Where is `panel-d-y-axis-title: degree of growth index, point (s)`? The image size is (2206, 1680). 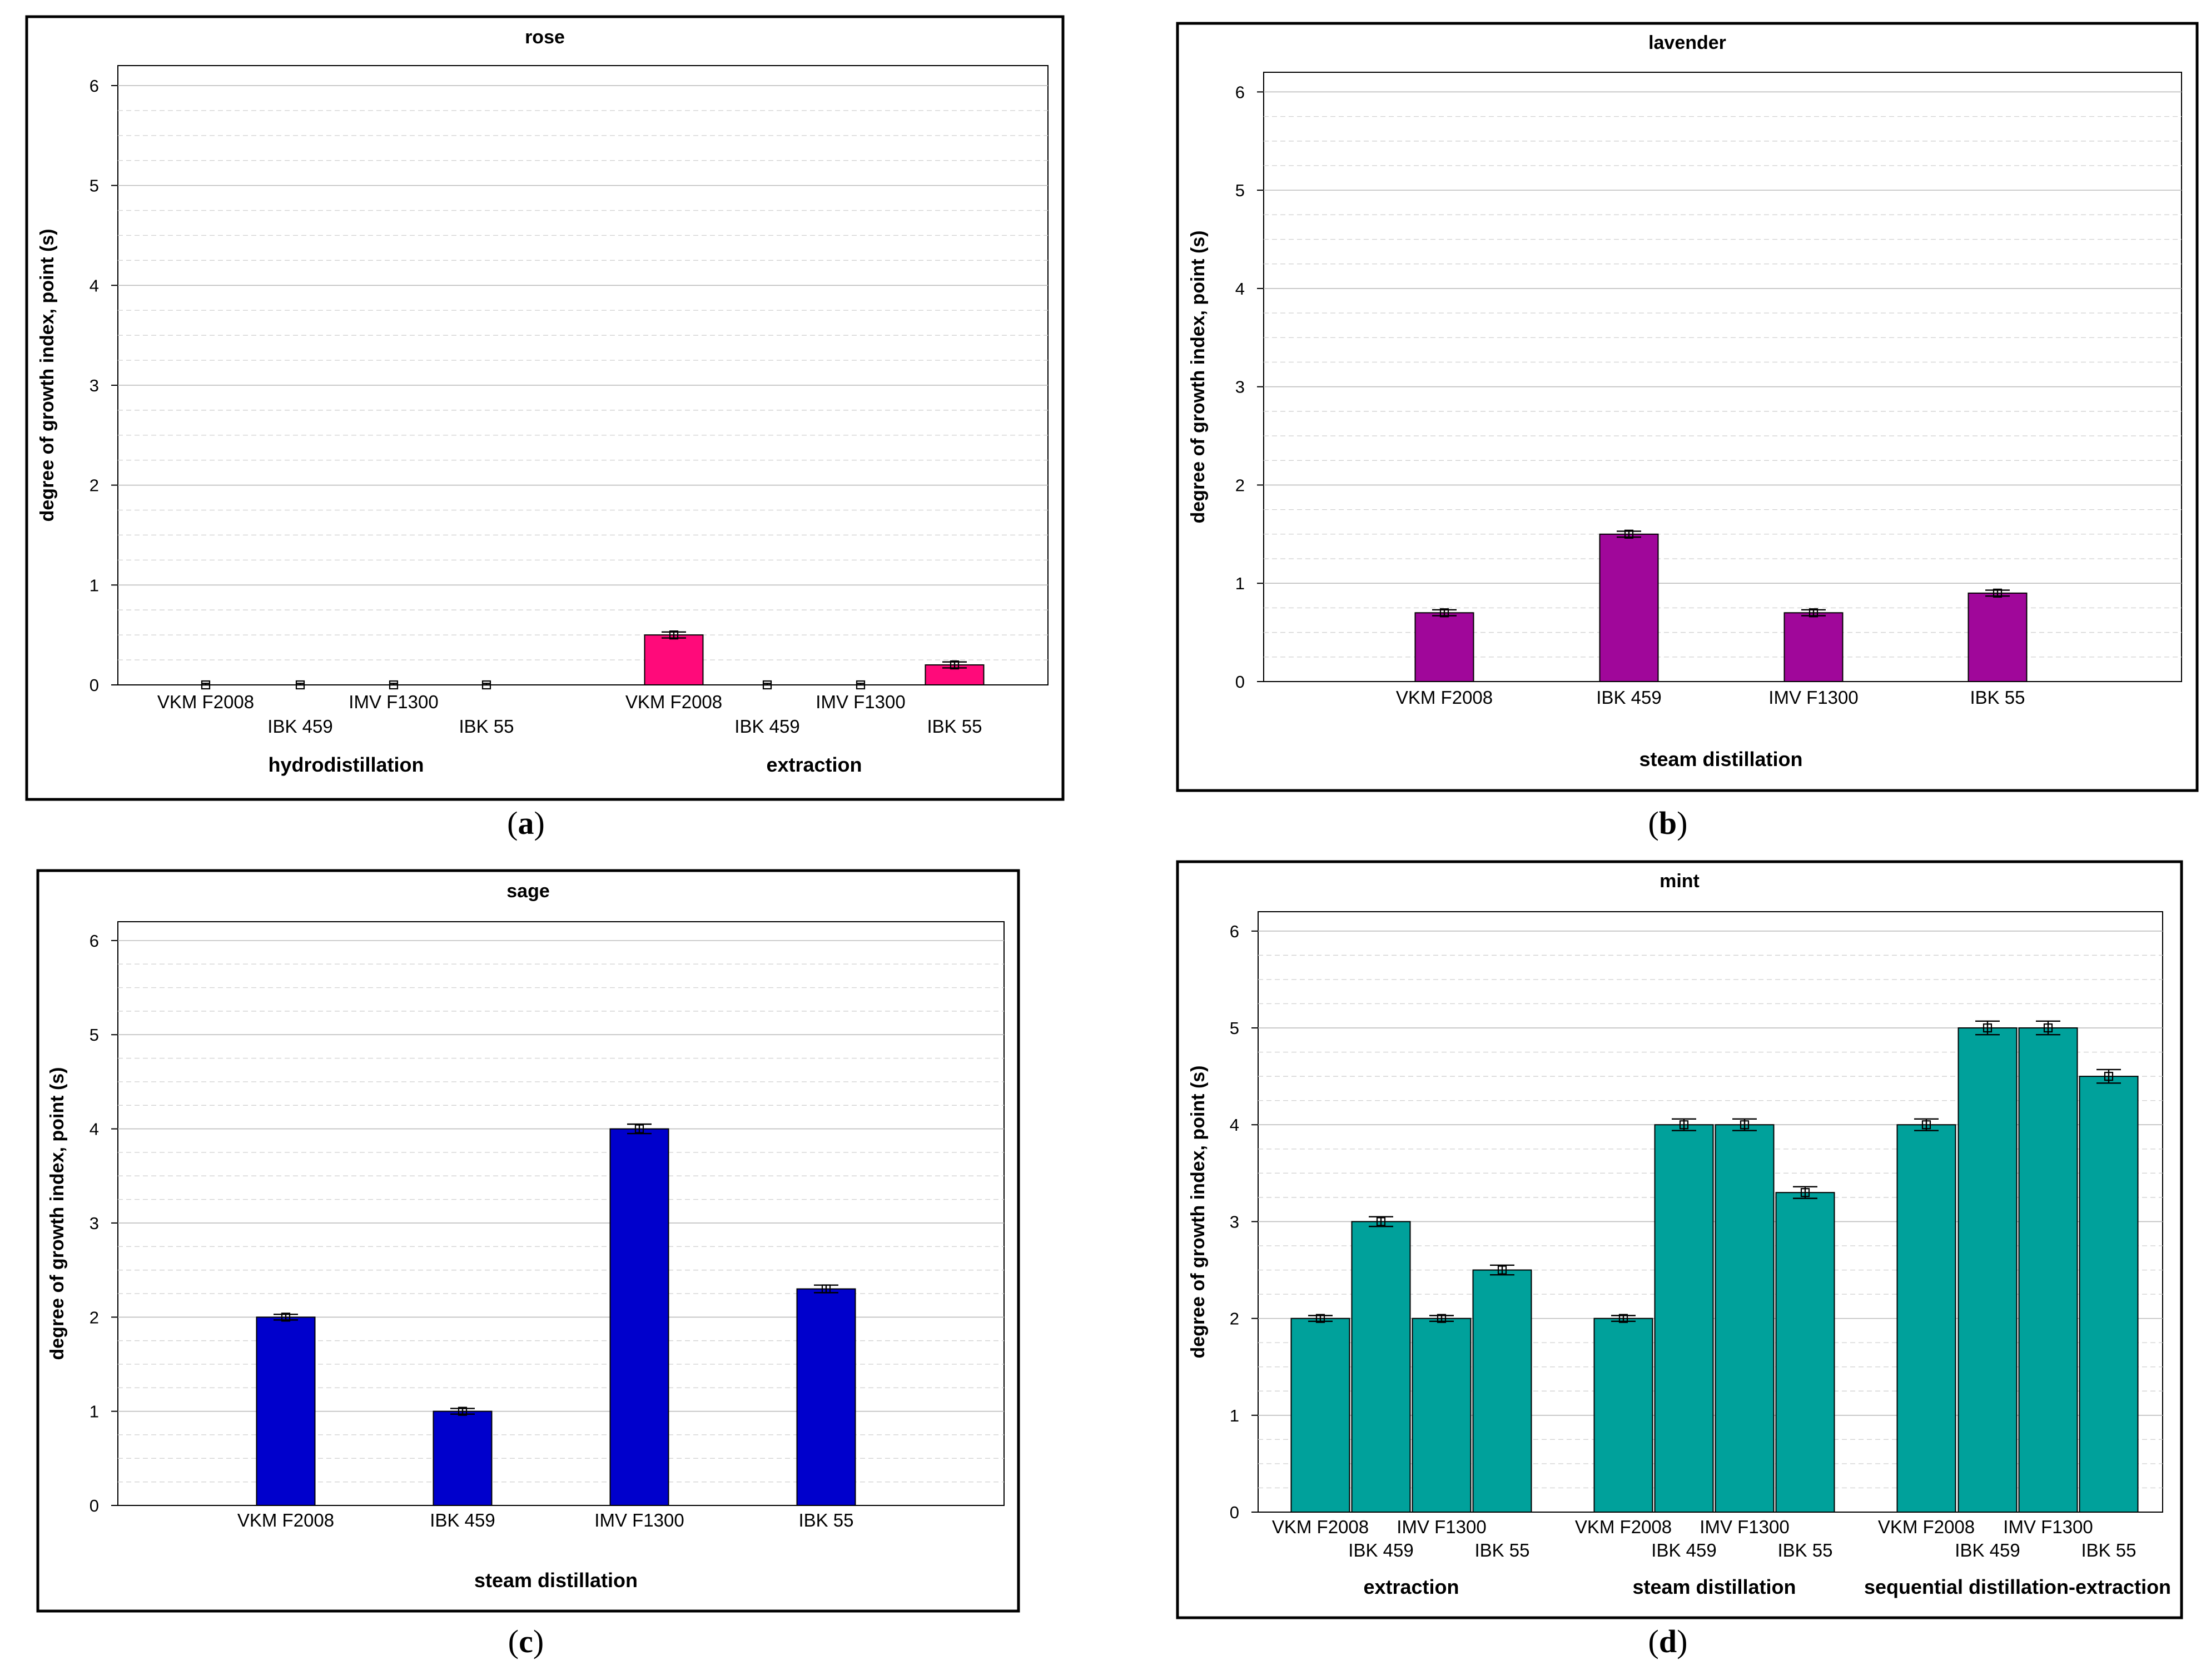 panel-d-y-axis-title: degree of growth index, point (s) is located at coordinates (1198, 1212).